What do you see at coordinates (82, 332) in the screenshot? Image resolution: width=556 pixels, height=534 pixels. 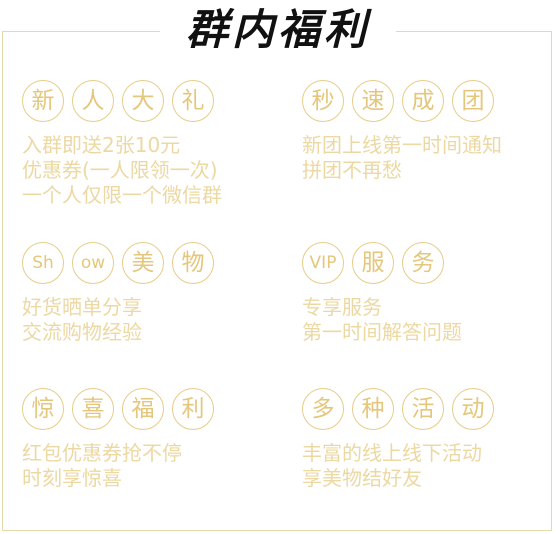 I see `description-line: 交流购物经验` at bounding box center [82, 332].